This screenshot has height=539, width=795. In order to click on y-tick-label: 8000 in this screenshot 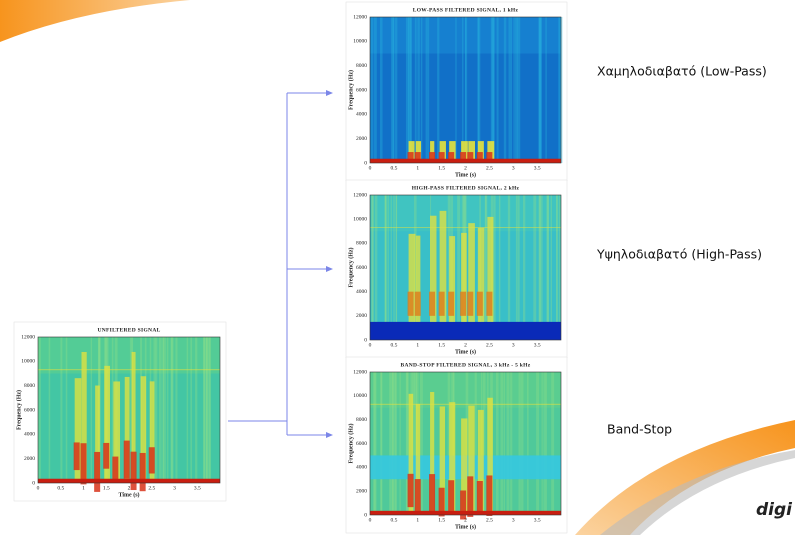, I will do `click(361, 244)`.